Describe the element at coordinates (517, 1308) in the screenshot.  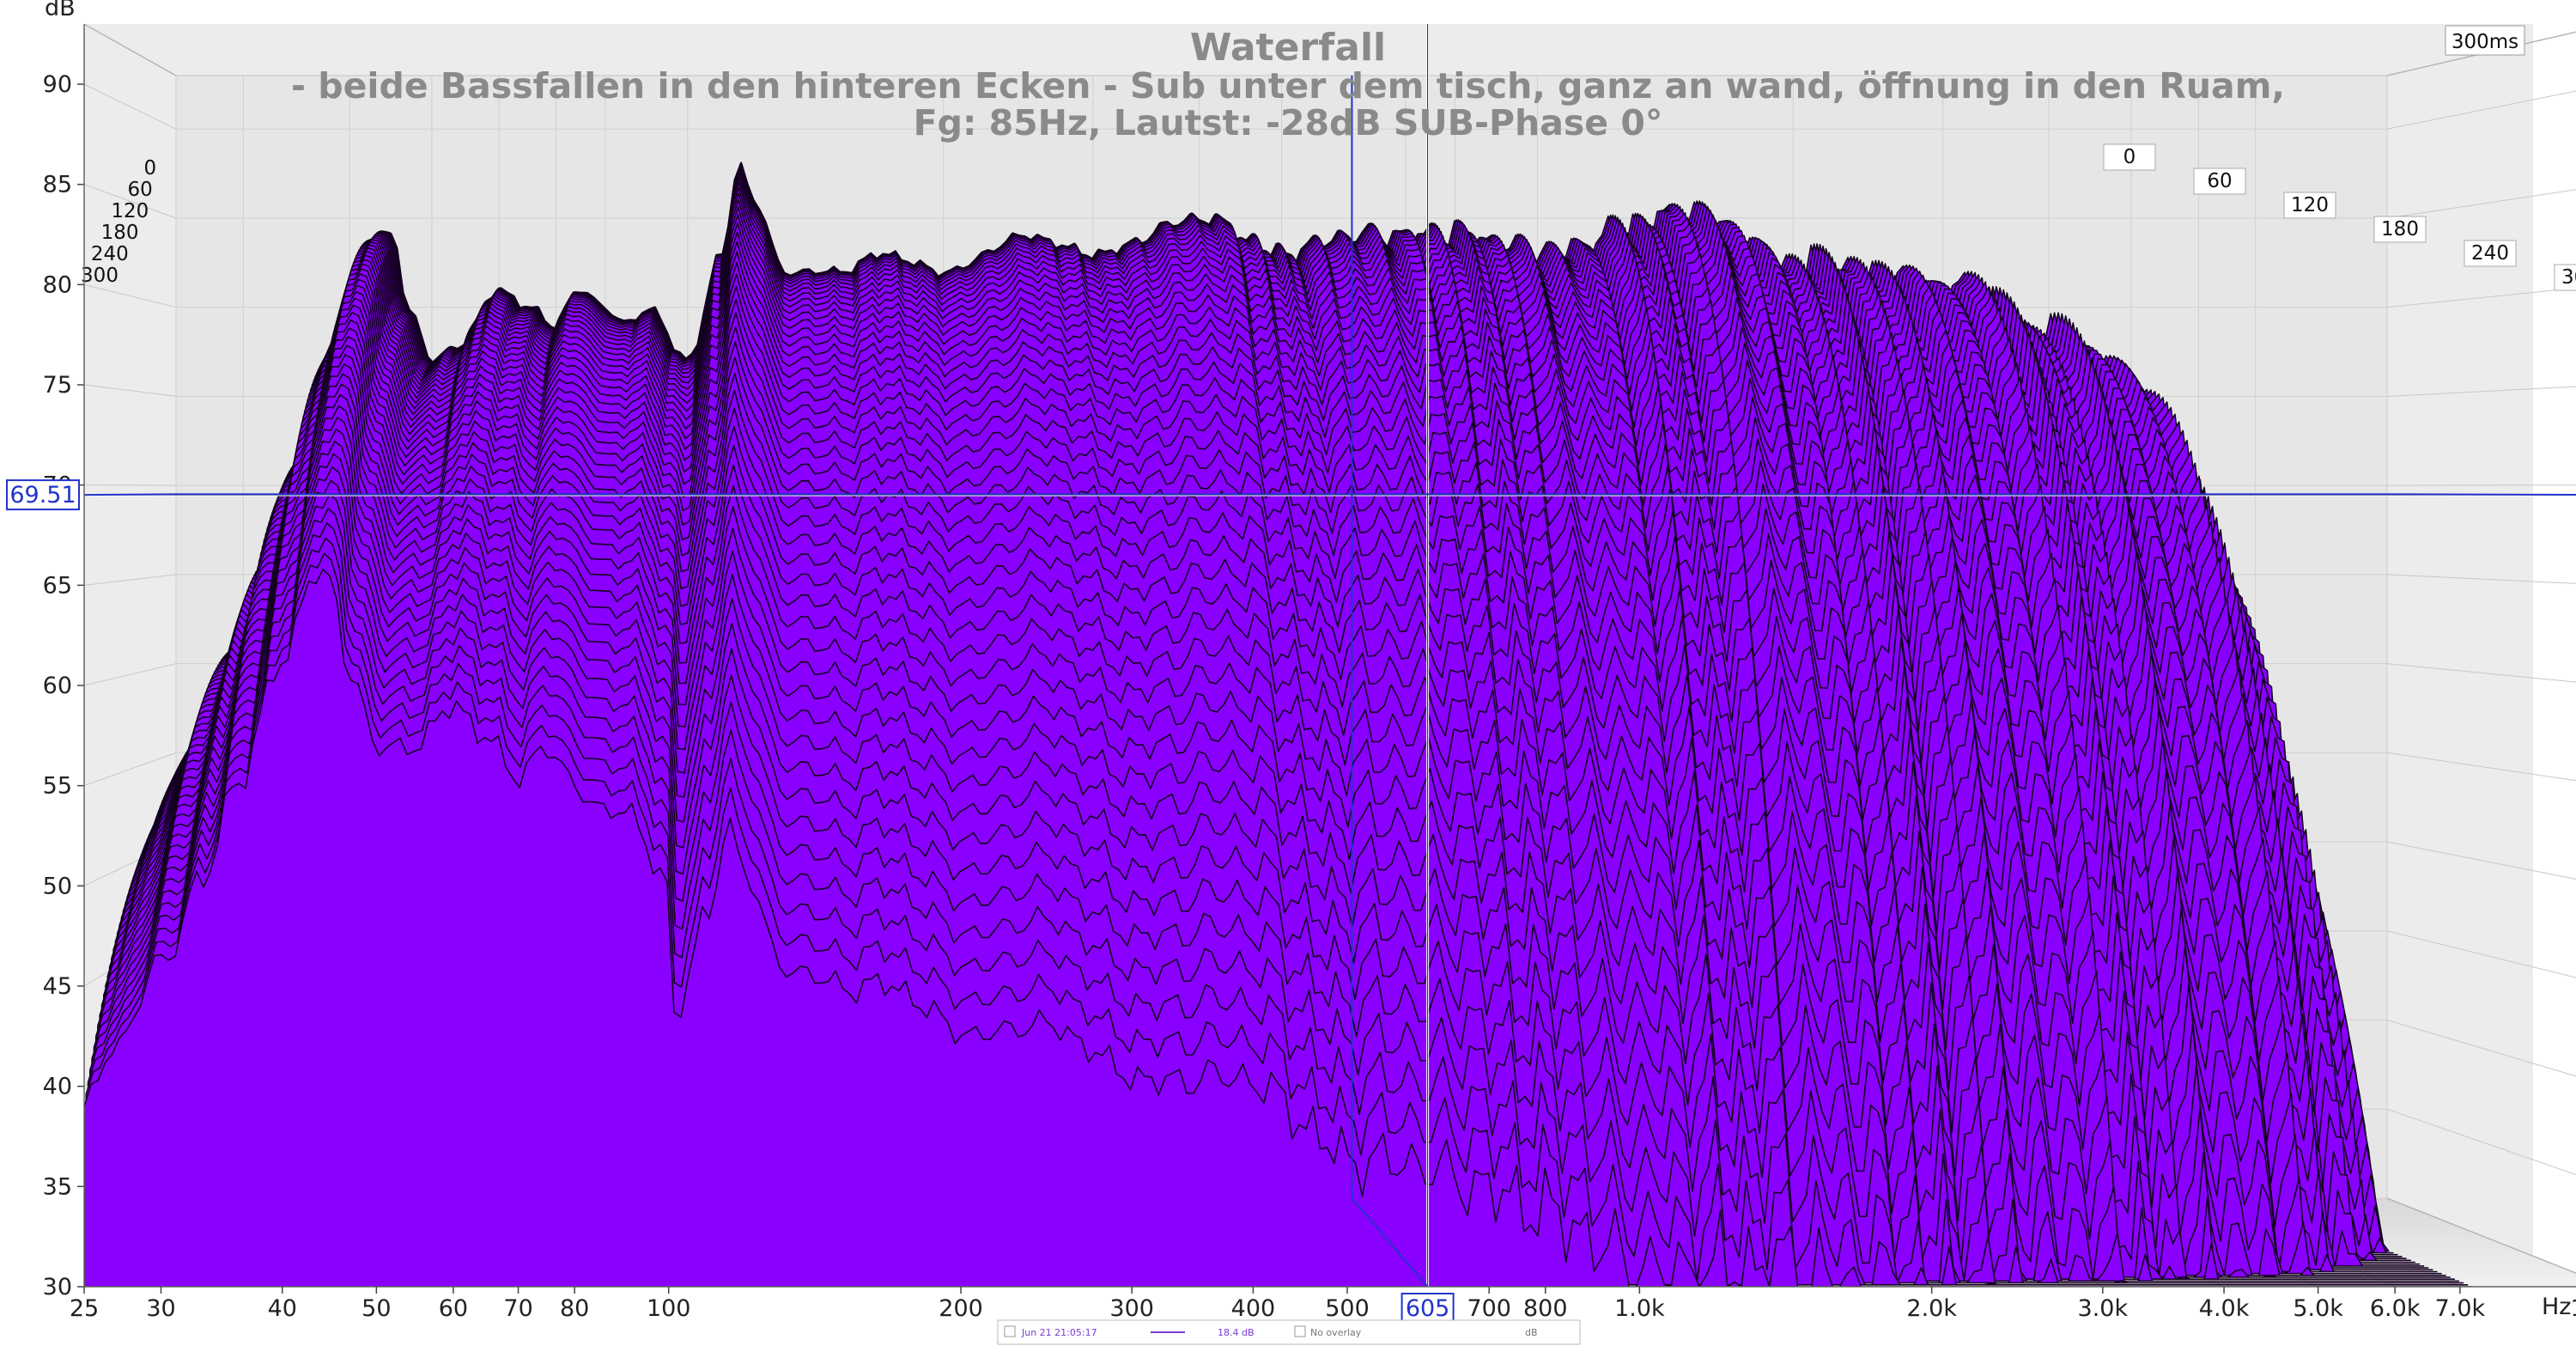
I see `x-tick-label: 70` at that location.